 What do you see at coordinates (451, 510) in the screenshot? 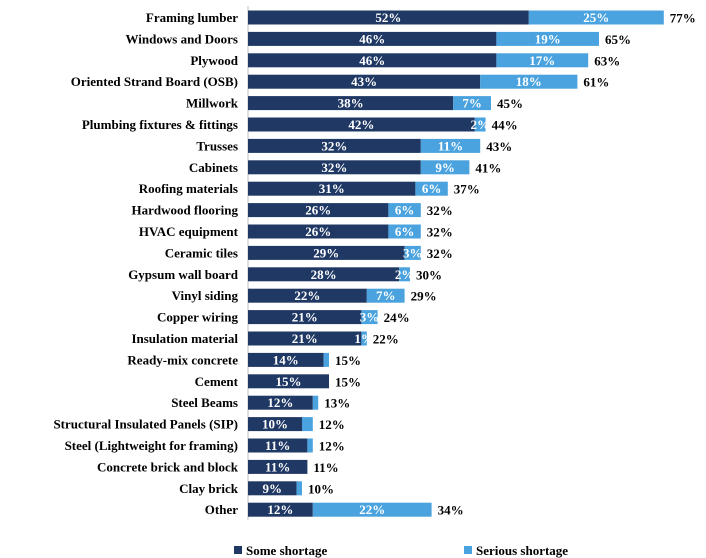
I see `total-label: 34%` at bounding box center [451, 510].